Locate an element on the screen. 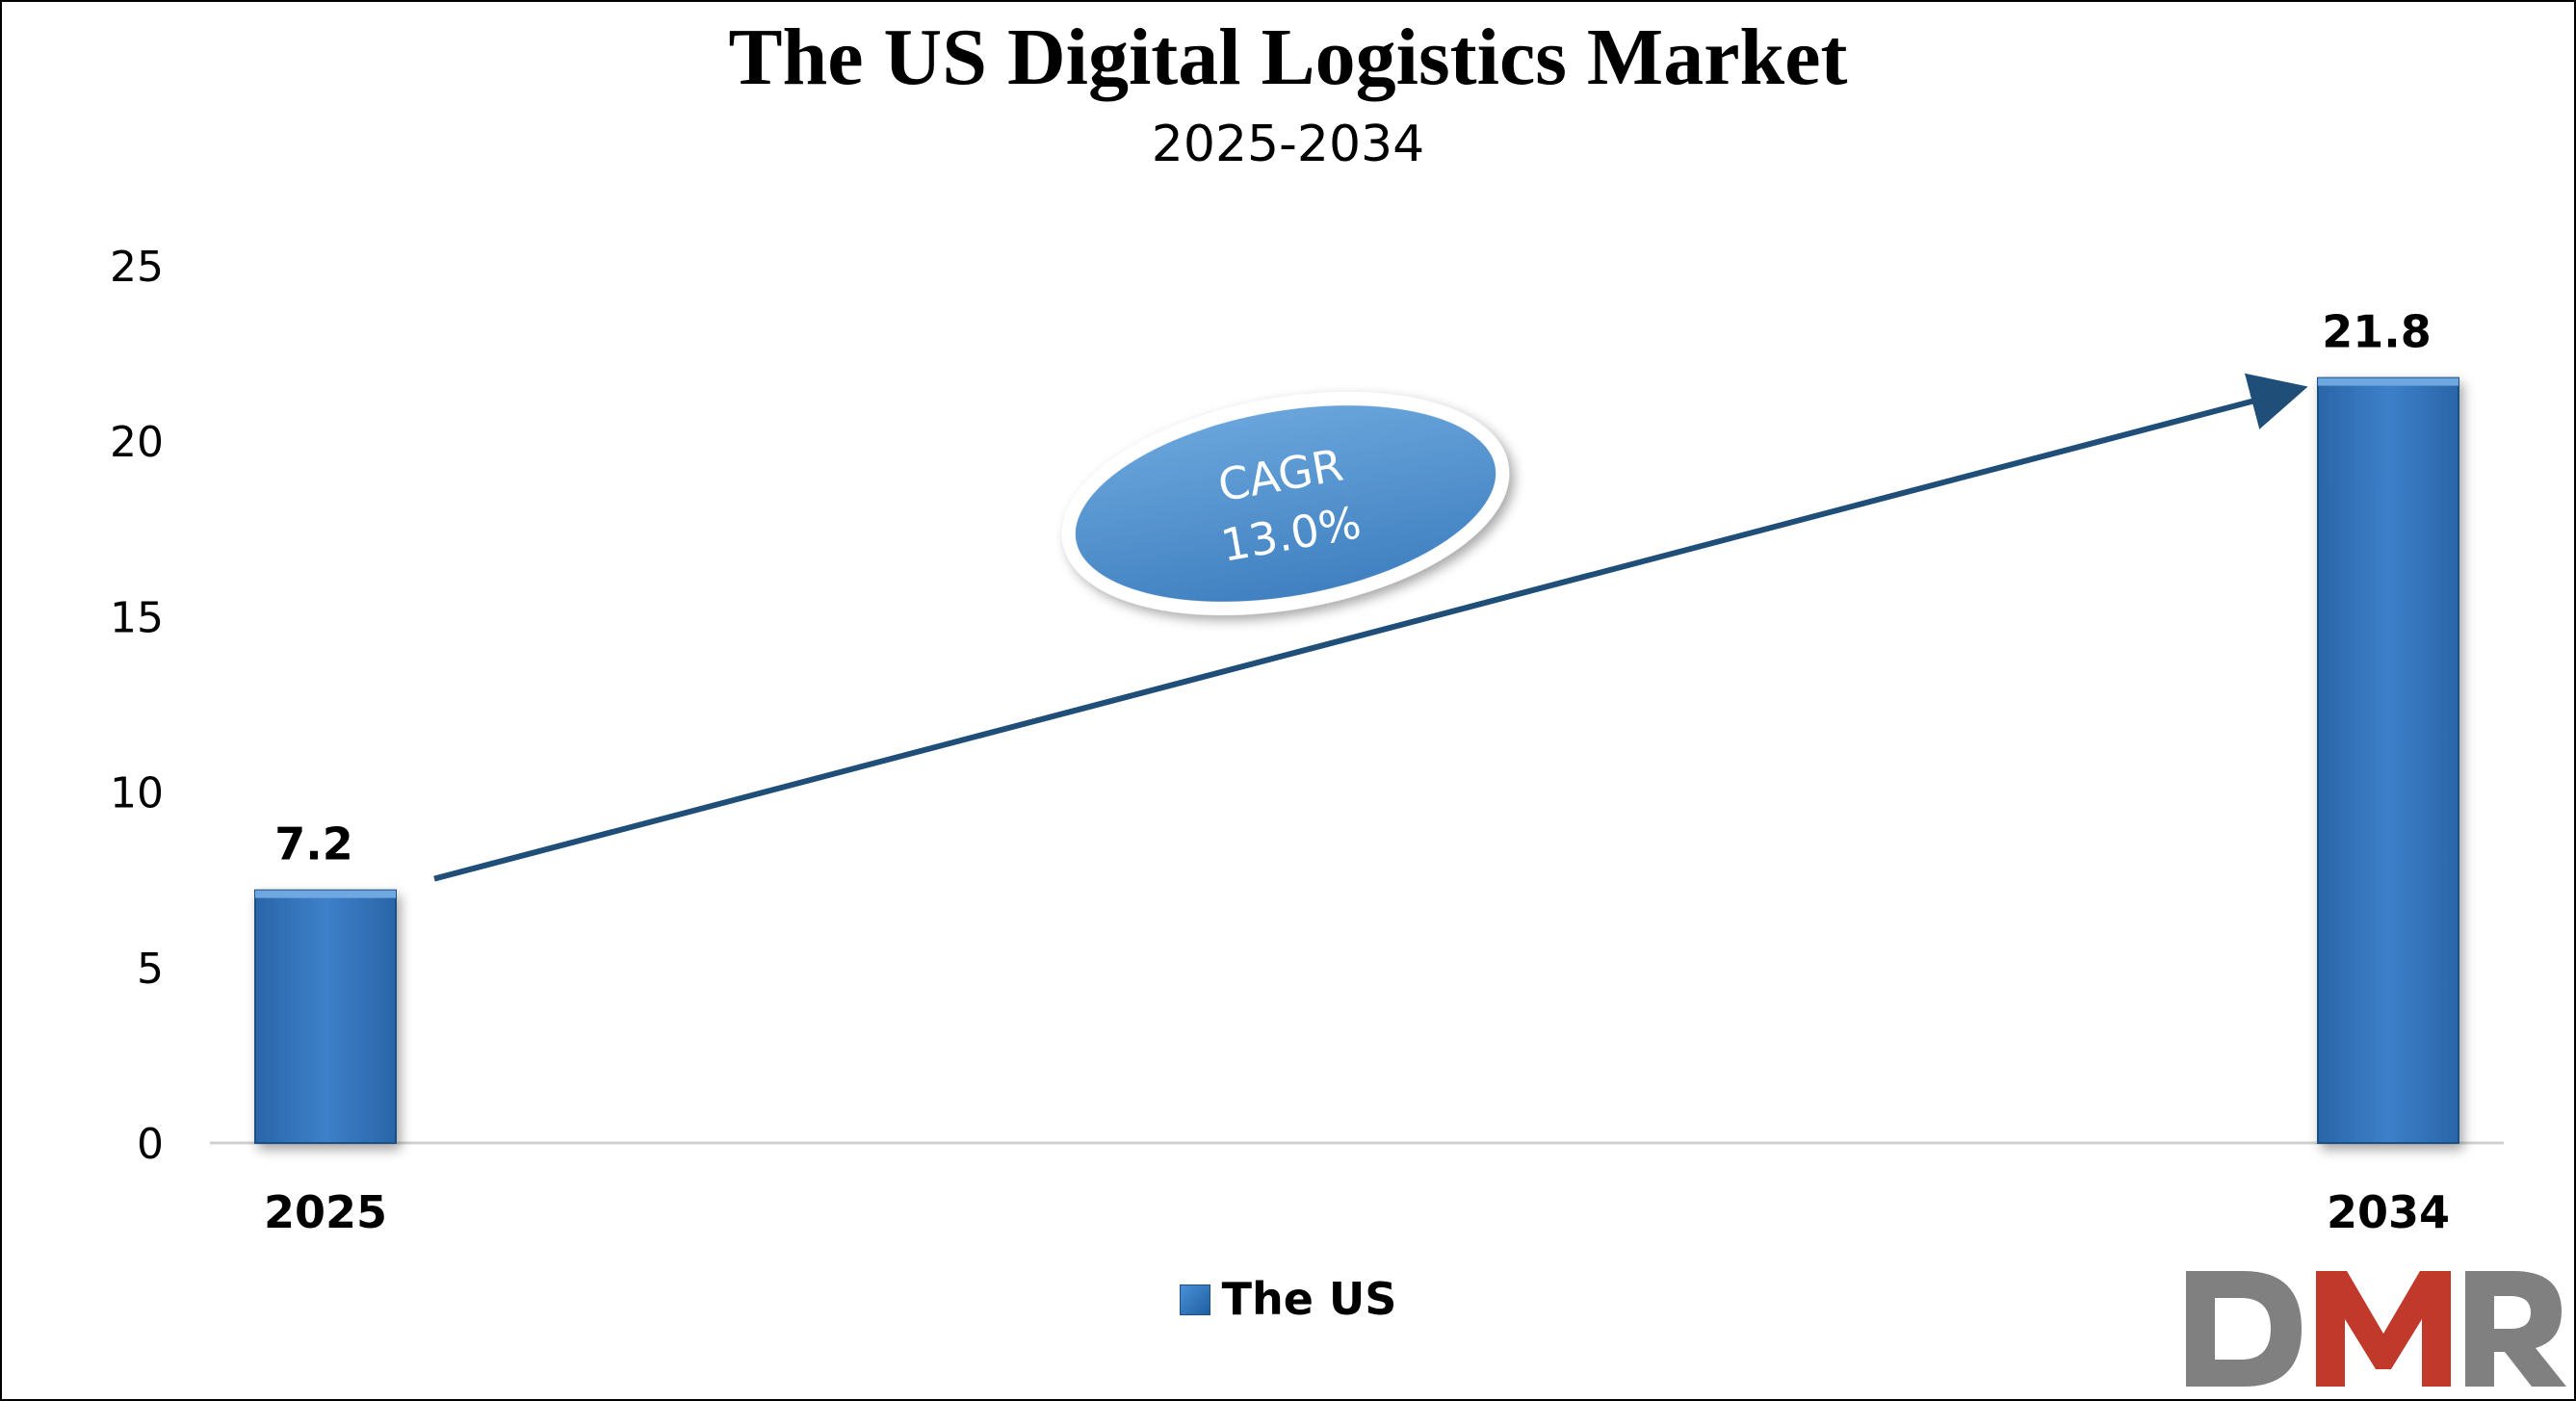  y-tick-label: 20 is located at coordinates (137, 443).